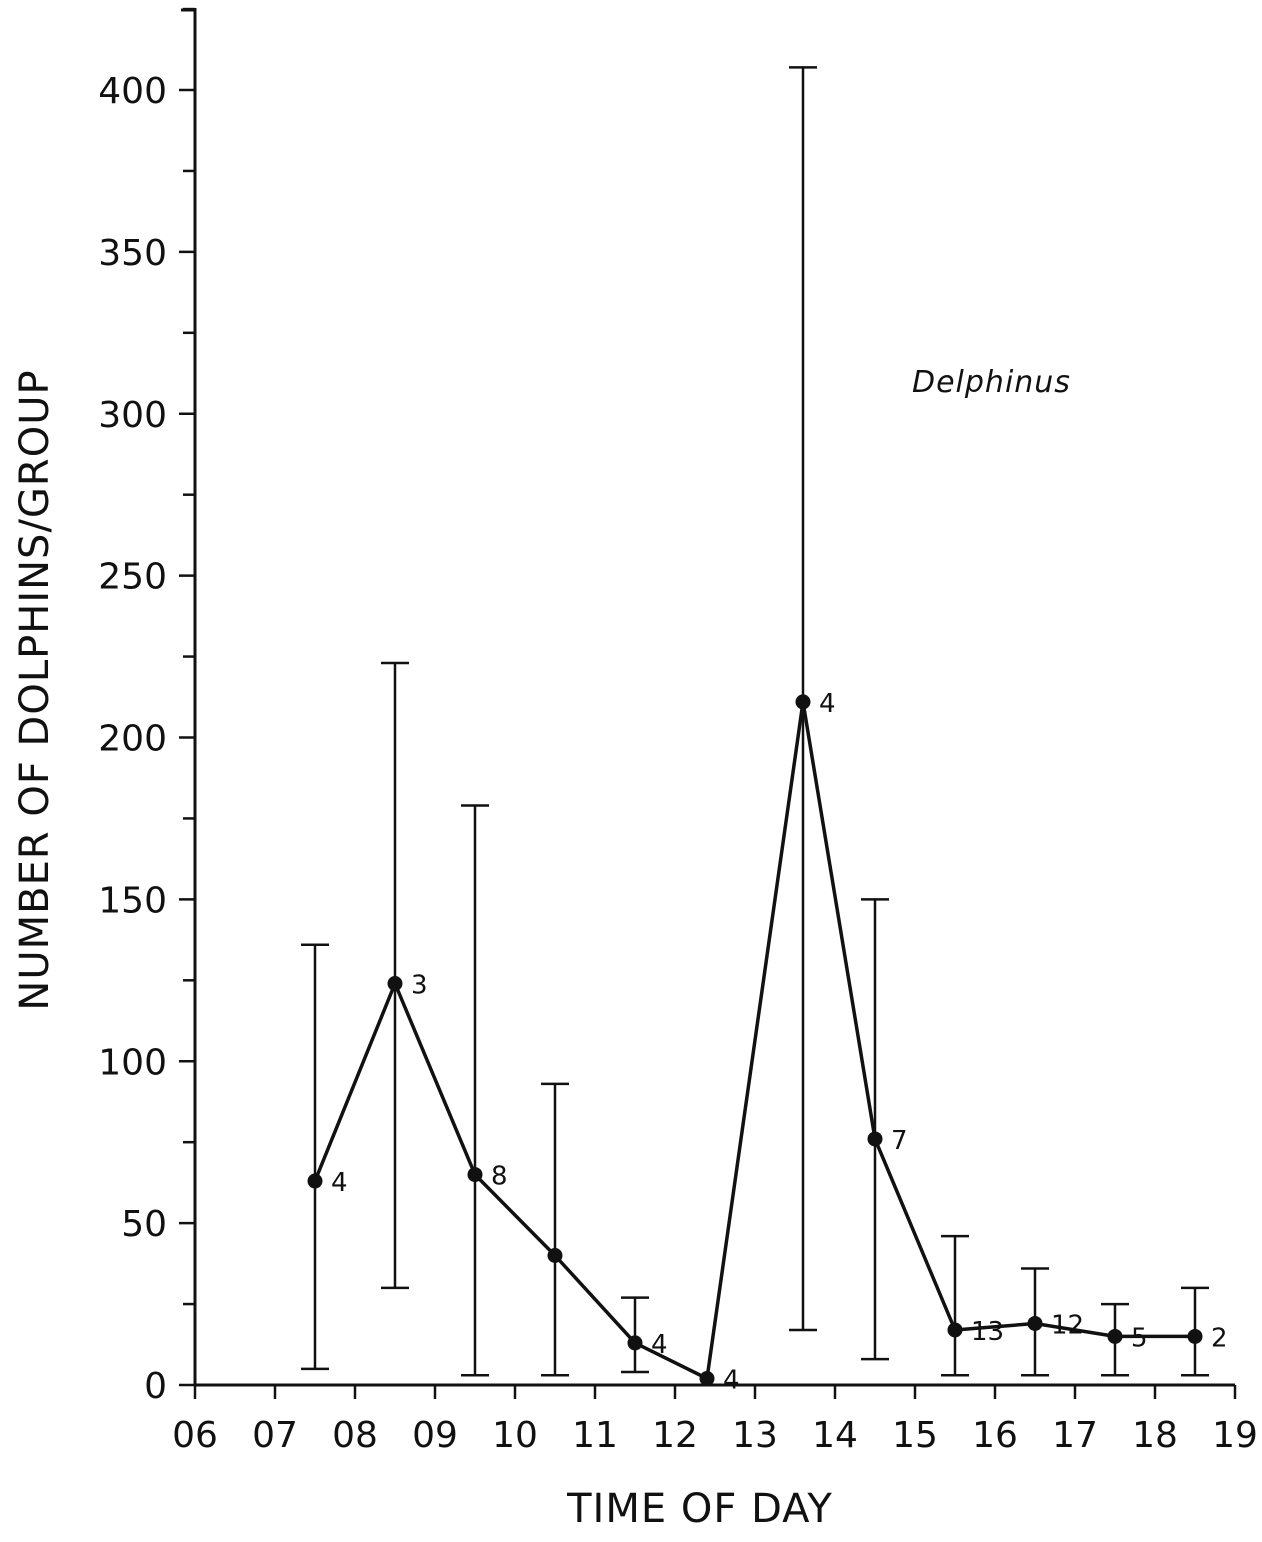 This screenshot has height=1542, width=1262. I want to click on y-tick-label: 200, so click(132, 739).